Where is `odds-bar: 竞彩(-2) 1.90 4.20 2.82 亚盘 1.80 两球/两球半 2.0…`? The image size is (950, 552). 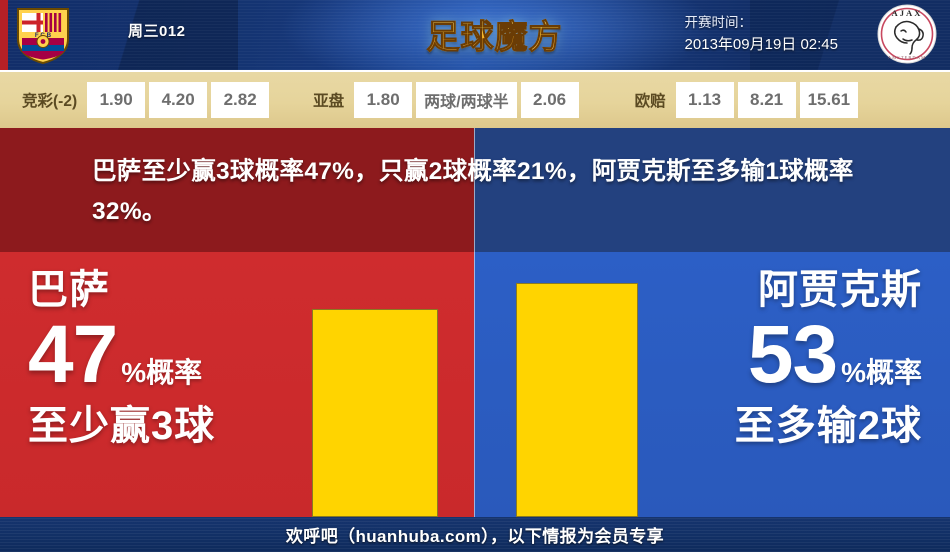
odds-bar: 竞彩(-2) 1.90 4.20 2.82 亚盘 1.80 两球/两球半 2.0… is located at coordinates (475, 99).